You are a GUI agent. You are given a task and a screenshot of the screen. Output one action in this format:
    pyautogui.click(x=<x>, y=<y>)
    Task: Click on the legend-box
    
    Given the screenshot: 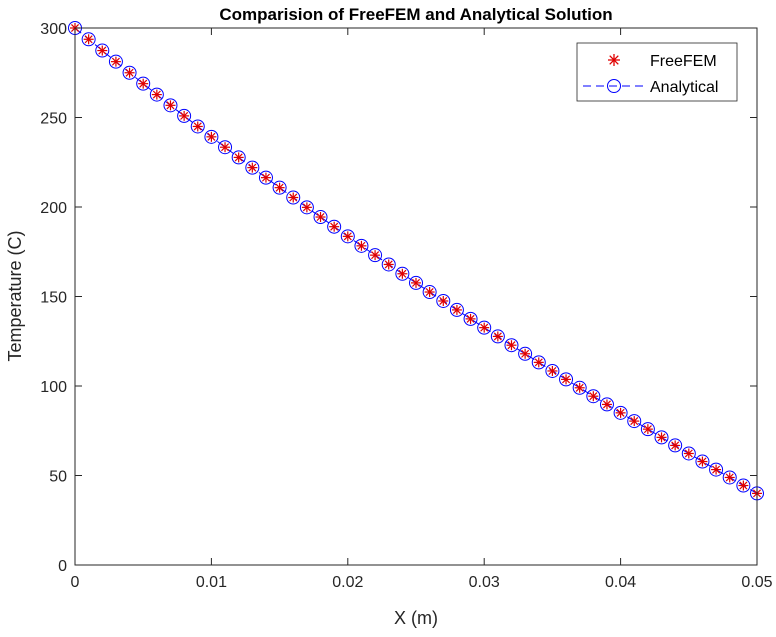 What is the action you would take?
    pyautogui.click(x=657, y=72)
    